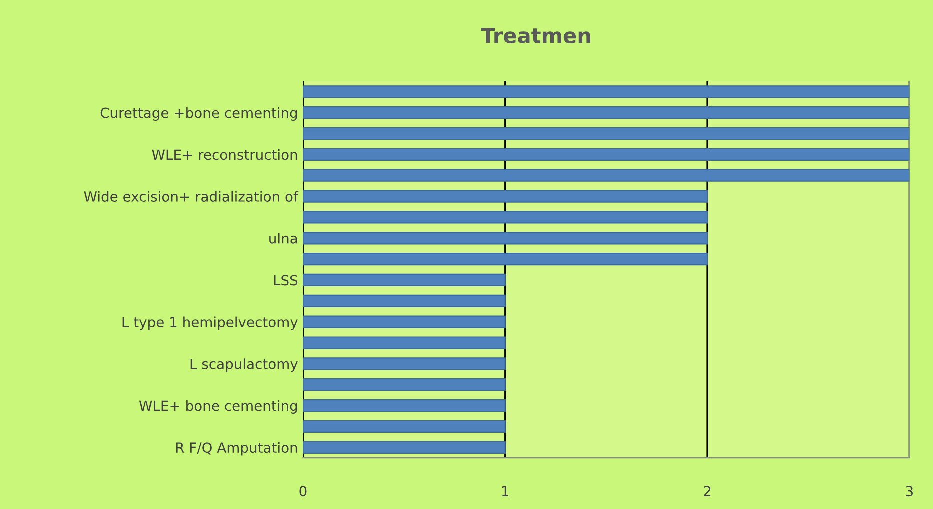 The image size is (933, 509). Describe the element at coordinates (218, 407) in the screenshot. I see `y-tick-label: WLE+ bone cementing` at that location.